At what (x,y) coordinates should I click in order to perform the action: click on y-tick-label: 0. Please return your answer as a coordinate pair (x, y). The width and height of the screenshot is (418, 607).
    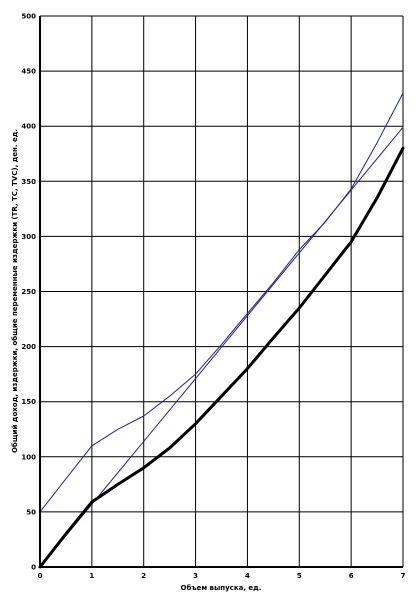
    Looking at the image, I should click on (33, 568).